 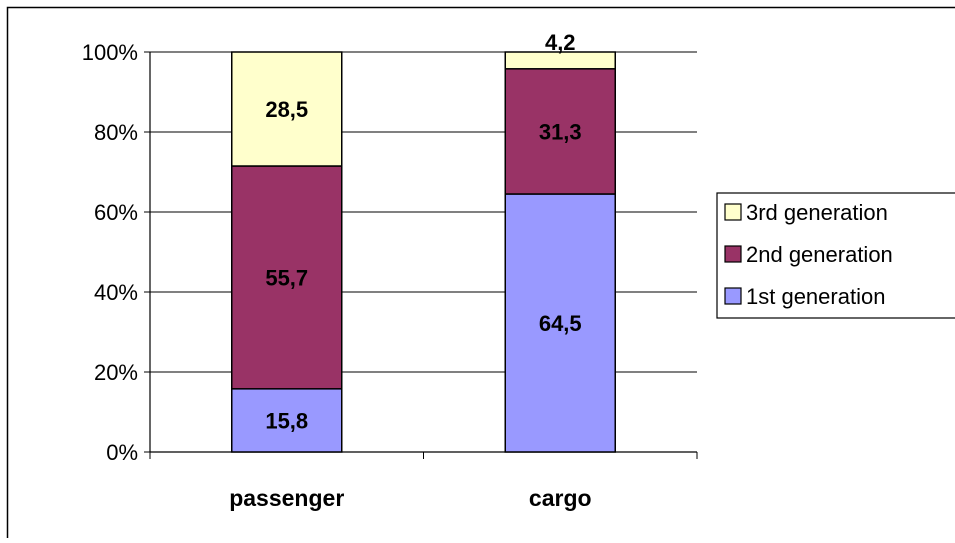 What do you see at coordinates (110, 52) in the screenshot?
I see `y-tick-label: 100%` at bounding box center [110, 52].